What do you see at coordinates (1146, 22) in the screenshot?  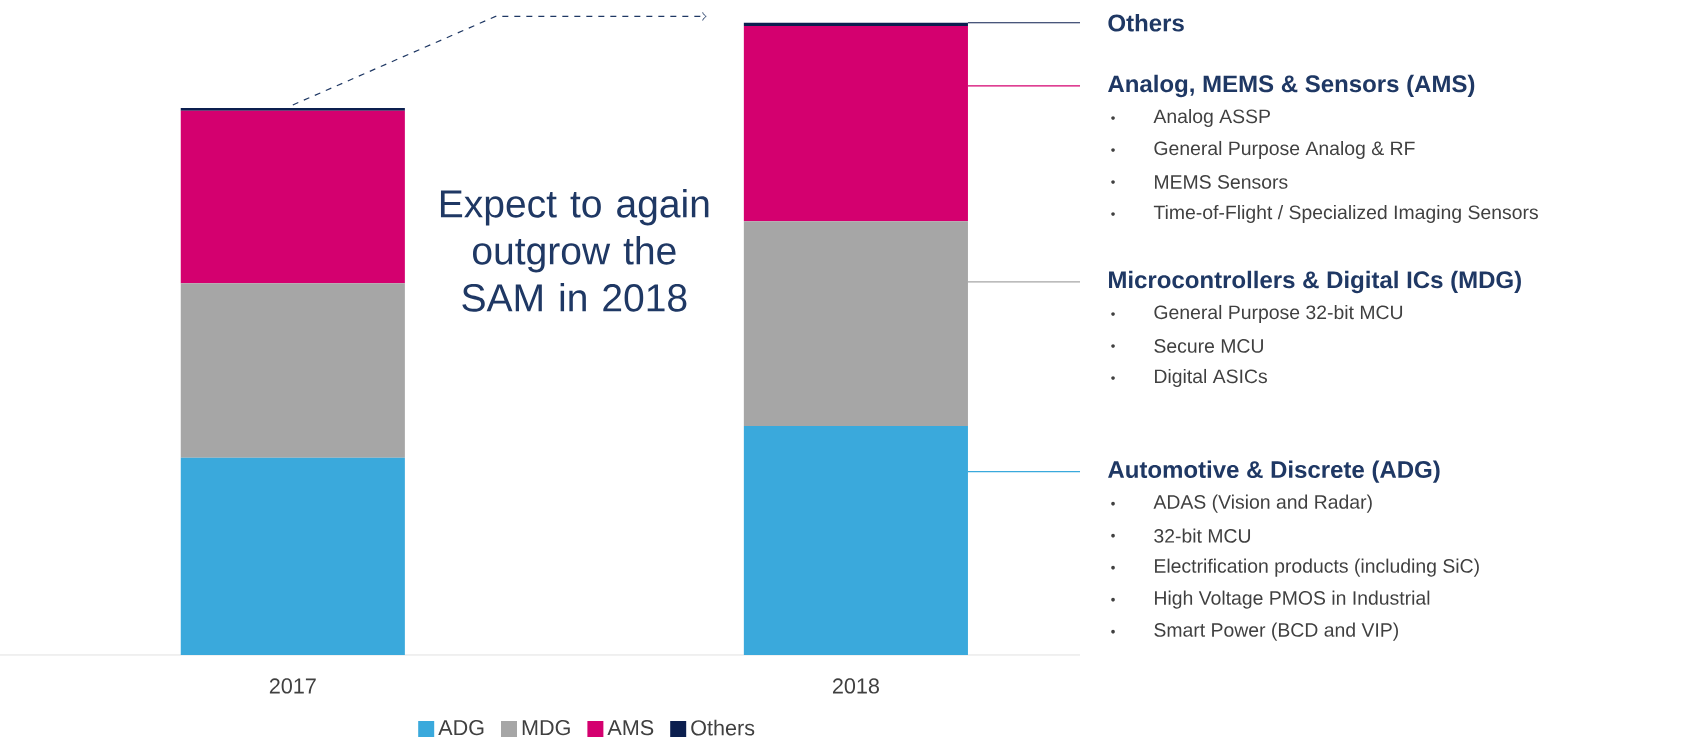 I see `text: Others` at bounding box center [1146, 22].